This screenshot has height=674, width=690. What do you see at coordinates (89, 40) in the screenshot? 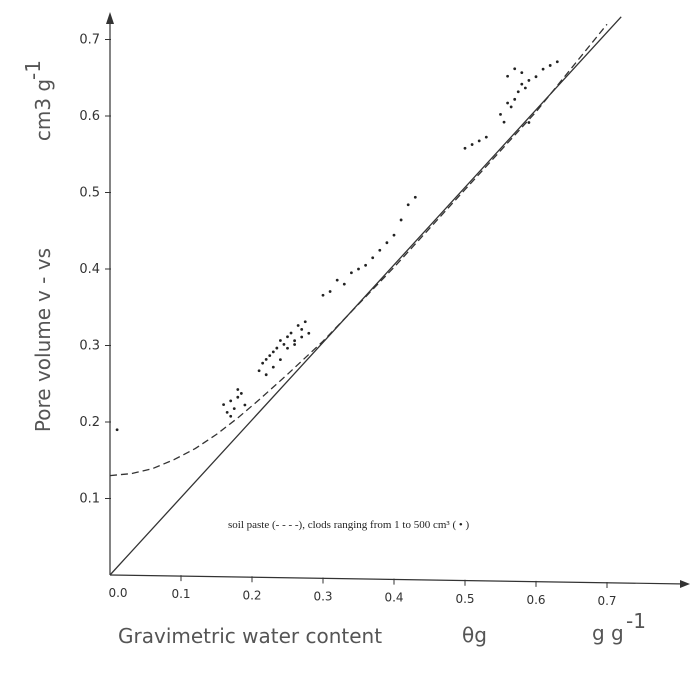
I see `y-tick-label: 0.7` at bounding box center [89, 40].